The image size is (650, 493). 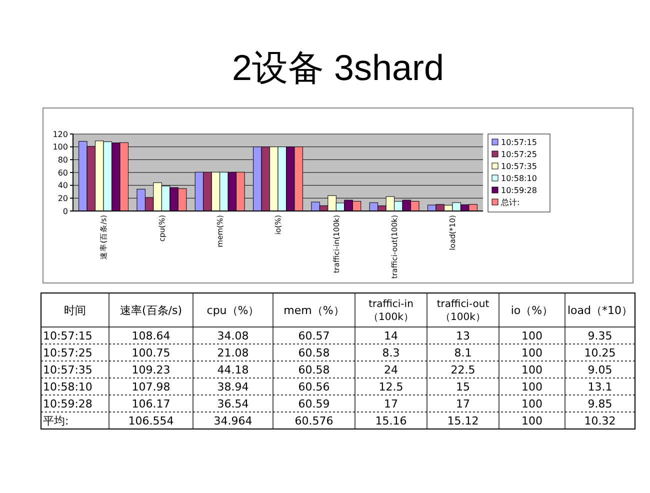 I want to click on y-tick-label: 80, so click(x=63, y=159).